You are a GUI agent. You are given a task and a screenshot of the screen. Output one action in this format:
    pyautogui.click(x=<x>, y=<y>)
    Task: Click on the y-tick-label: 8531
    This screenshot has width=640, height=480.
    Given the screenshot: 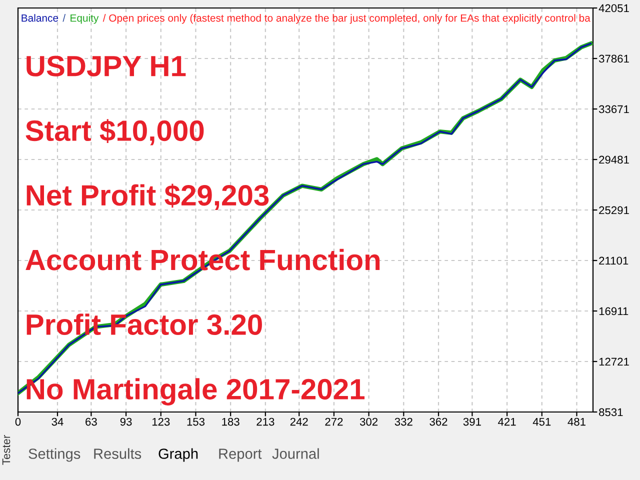 What is the action you would take?
    pyautogui.click(x=611, y=412)
    